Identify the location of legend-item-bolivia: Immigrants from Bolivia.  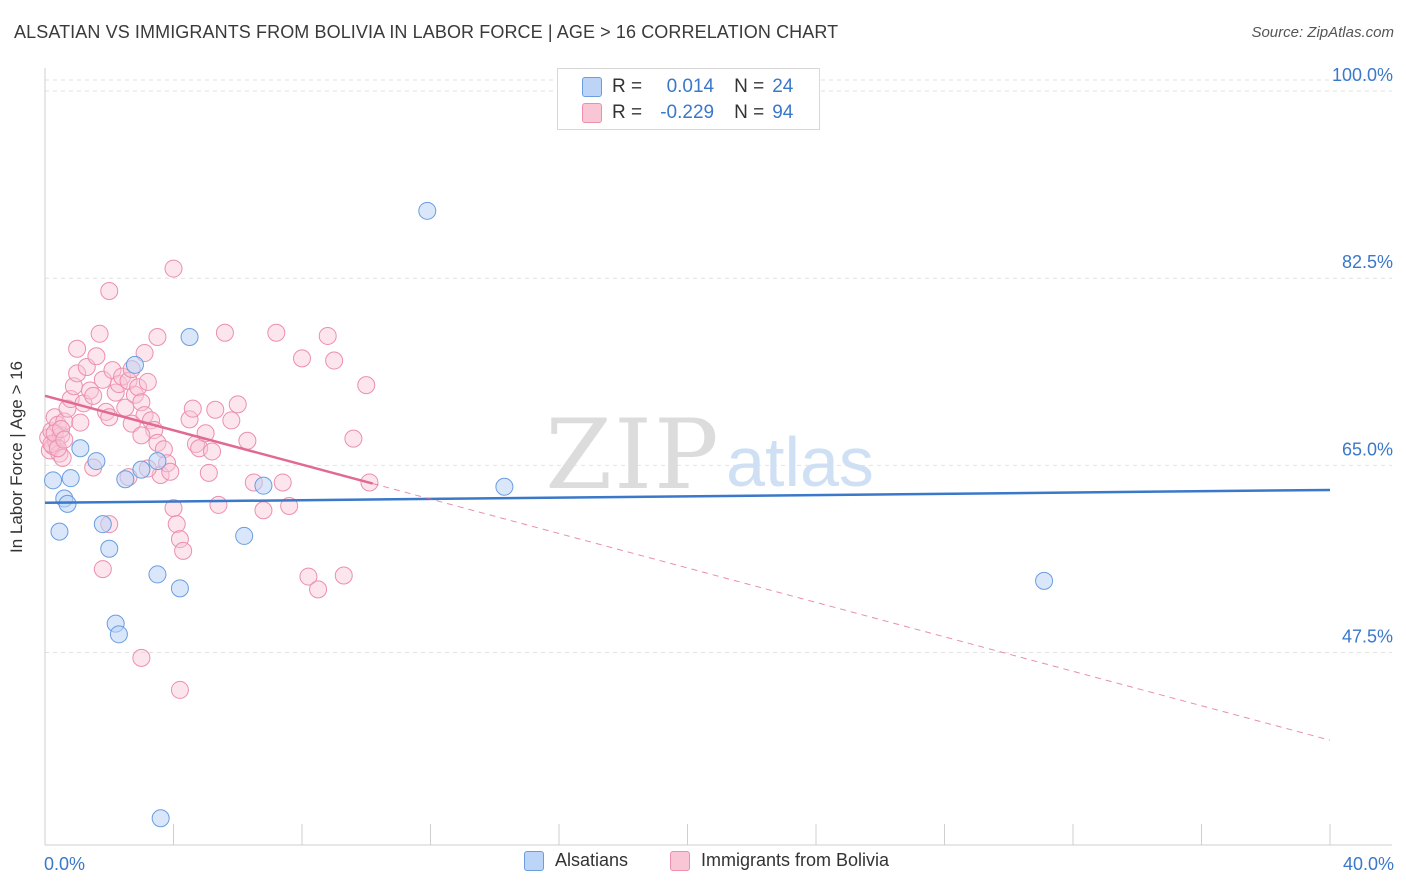
(779, 860).